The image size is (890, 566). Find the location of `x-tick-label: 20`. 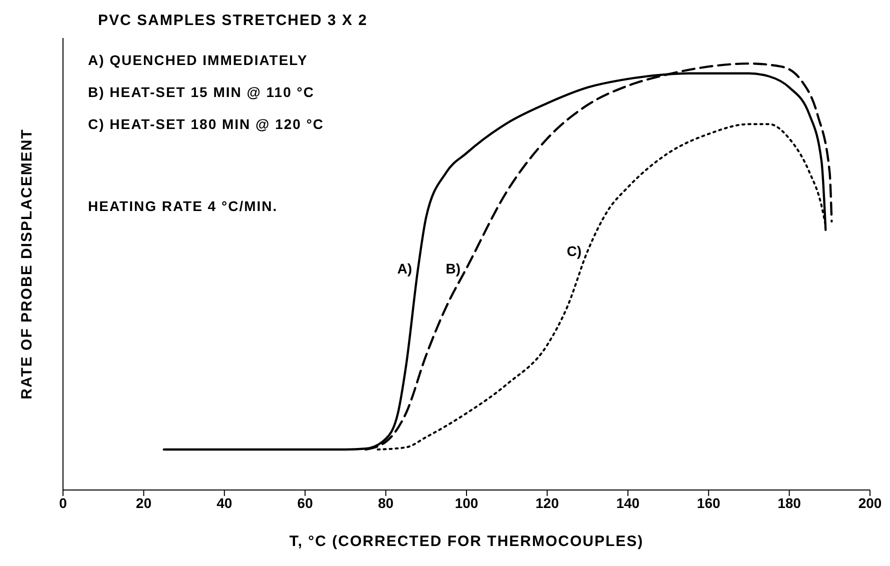

x-tick-label: 20 is located at coordinates (144, 502).